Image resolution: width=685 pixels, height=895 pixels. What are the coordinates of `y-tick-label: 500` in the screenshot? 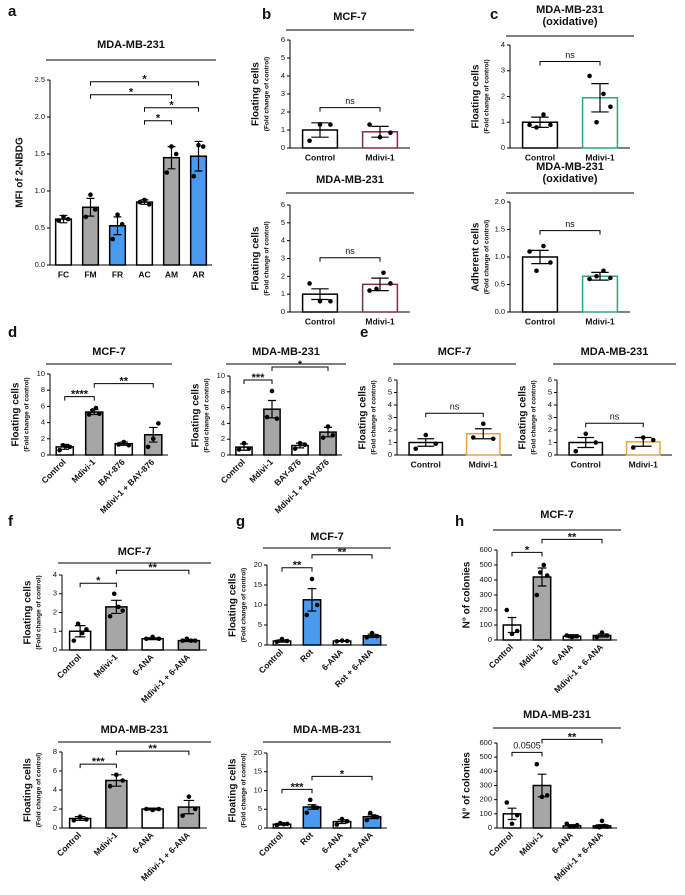 It's located at (485, 564).